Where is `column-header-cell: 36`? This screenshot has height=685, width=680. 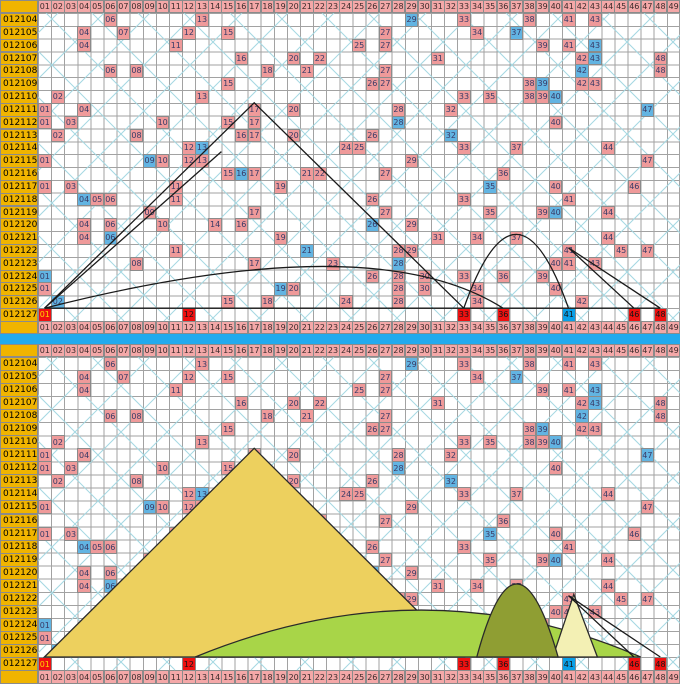
column-header-cell: 36 is located at coordinates (503, 6).